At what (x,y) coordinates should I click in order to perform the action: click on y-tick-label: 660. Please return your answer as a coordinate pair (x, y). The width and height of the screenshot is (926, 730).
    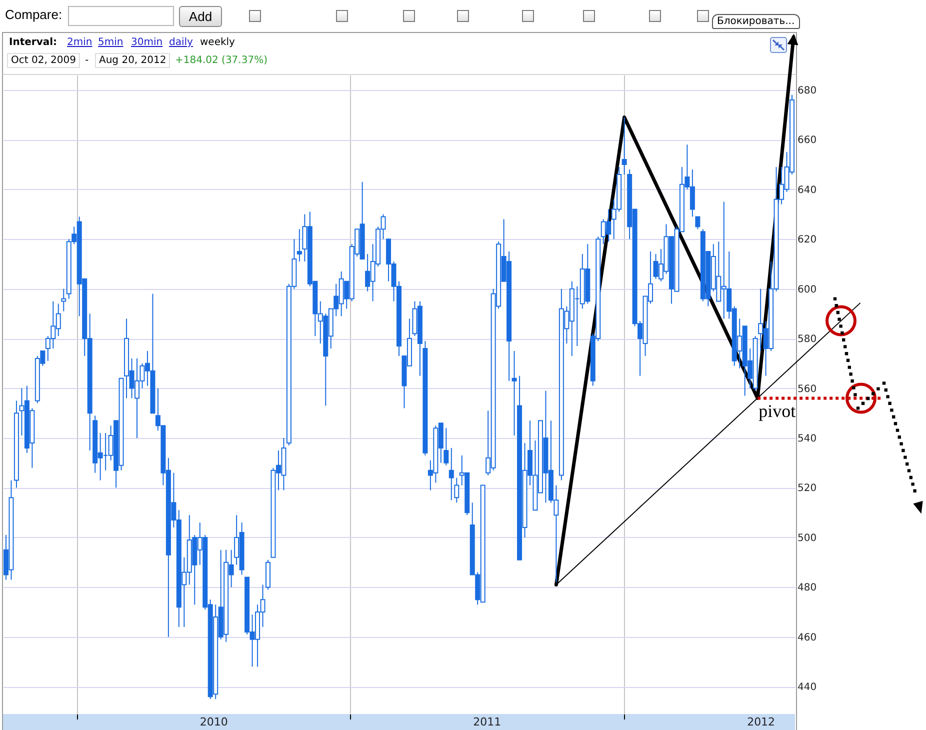
    Looking at the image, I should click on (807, 140).